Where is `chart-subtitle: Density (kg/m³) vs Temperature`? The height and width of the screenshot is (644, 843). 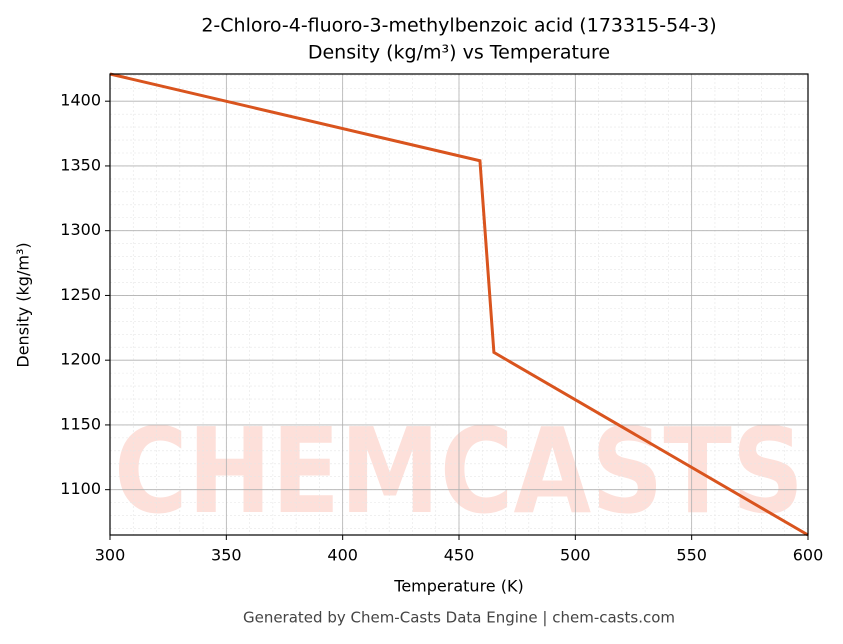 chart-subtitle: Density (kg/m³) vs Temperature is located at coordinates (459, 53).